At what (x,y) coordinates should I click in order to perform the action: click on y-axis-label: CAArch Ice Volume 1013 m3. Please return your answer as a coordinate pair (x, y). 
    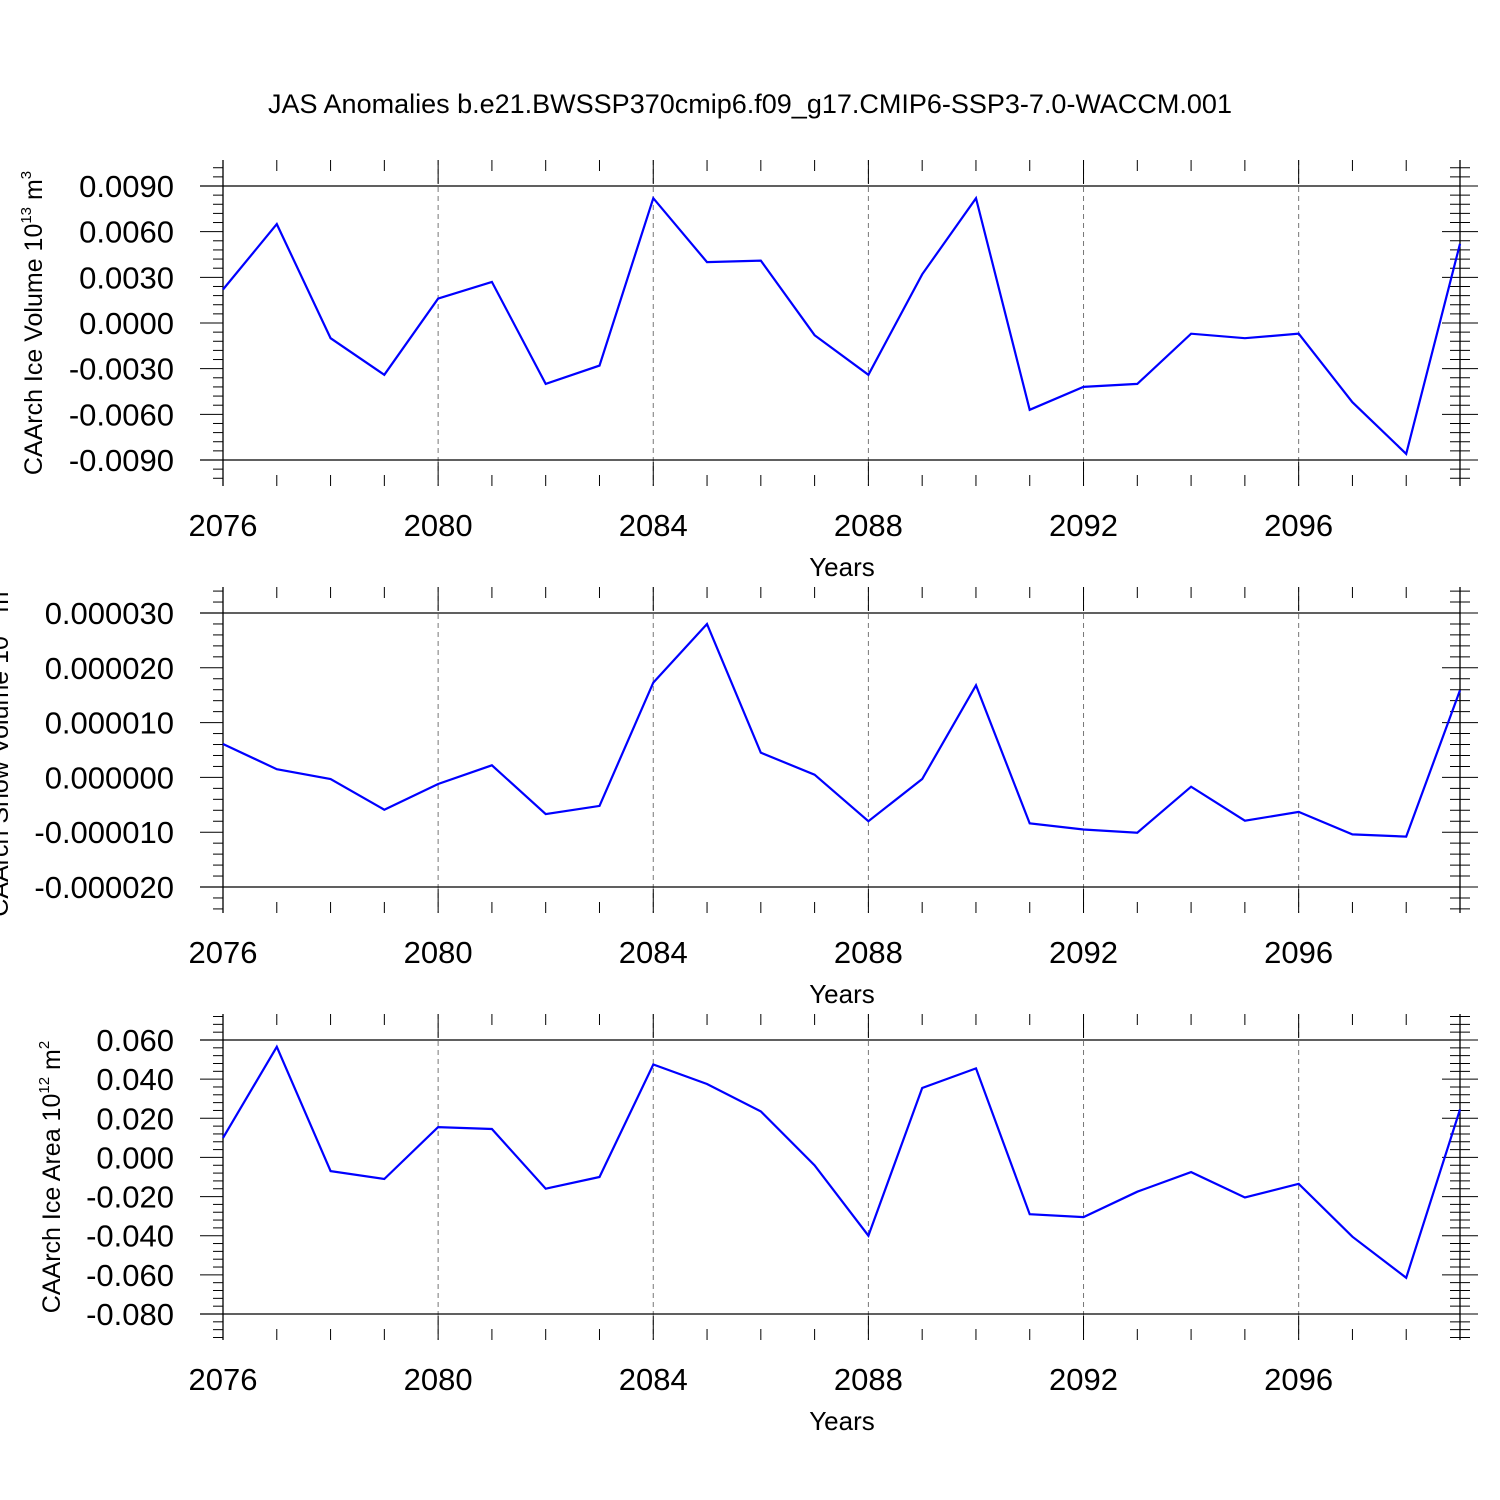
    Looking at the image, I should click on (33, 323).